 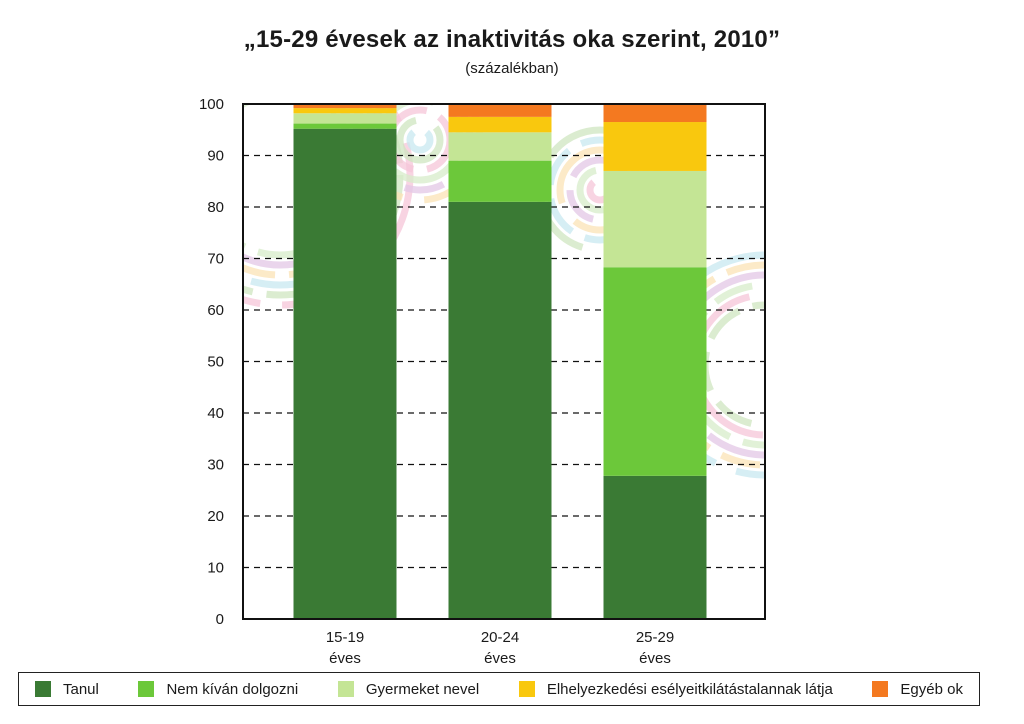 I want to click on x-axis: 15-19 éves 20-24 éves 25-29 éves, so click(x=500, y=648).